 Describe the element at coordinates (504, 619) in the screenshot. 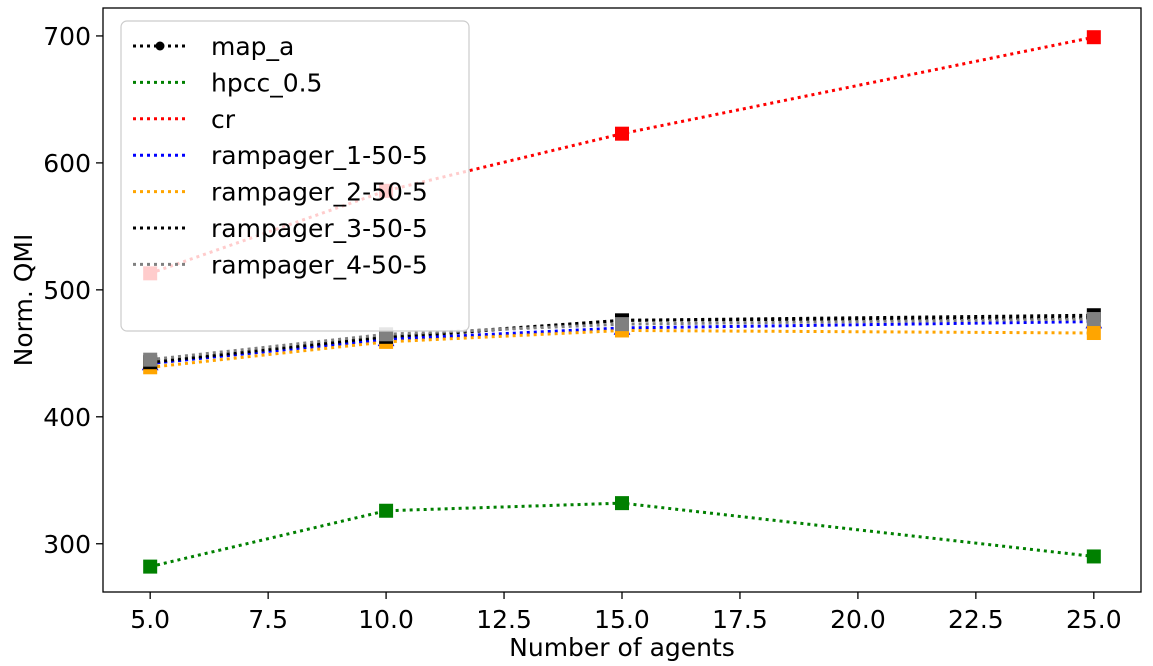

I see `x-tick-label: 12.5` at that location.